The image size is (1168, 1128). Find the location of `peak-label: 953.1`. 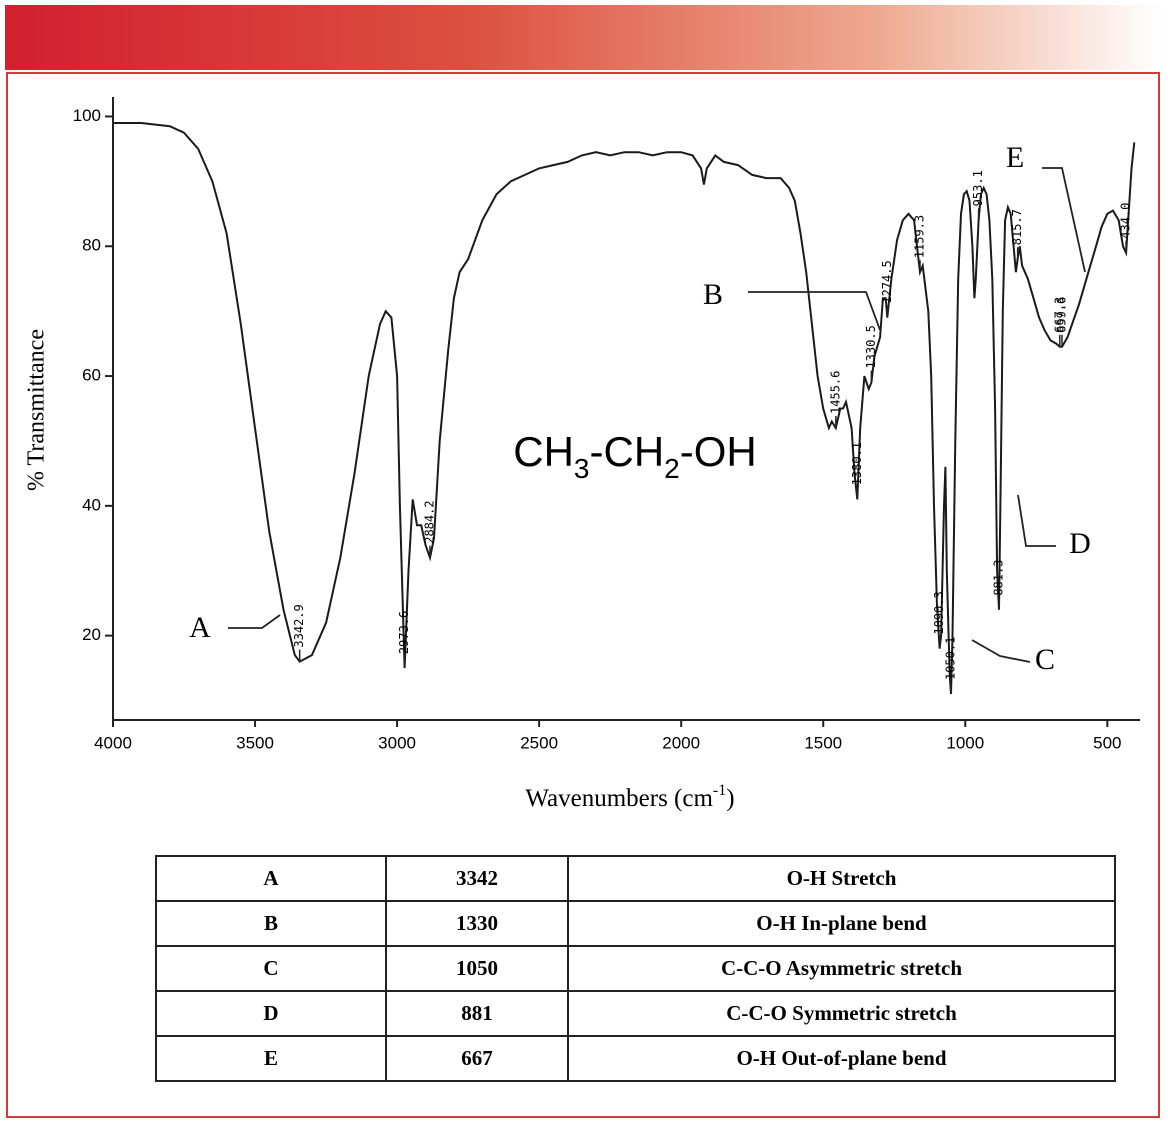

peak-label: 953.1 is located at coordinates (978, 188).